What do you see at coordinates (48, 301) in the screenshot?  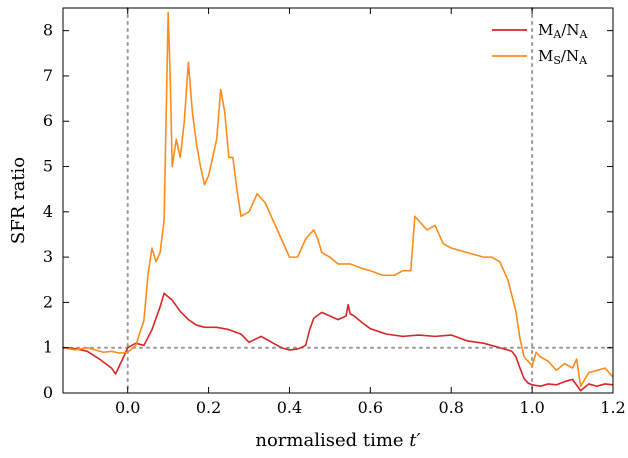 I see `y-tick-label: 2` at bounding box center [48, 301].